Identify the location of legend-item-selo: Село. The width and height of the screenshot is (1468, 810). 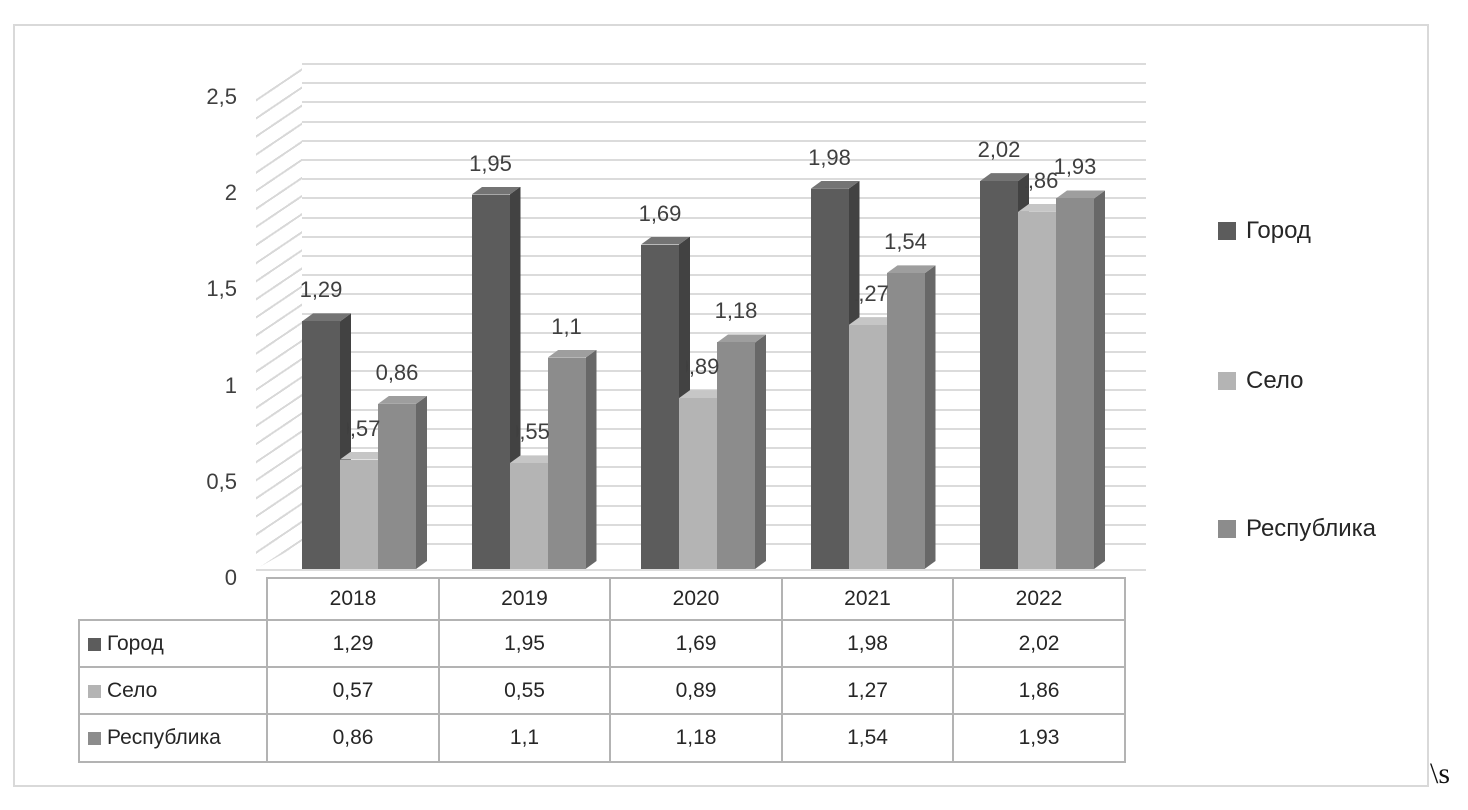
(1261, 380).